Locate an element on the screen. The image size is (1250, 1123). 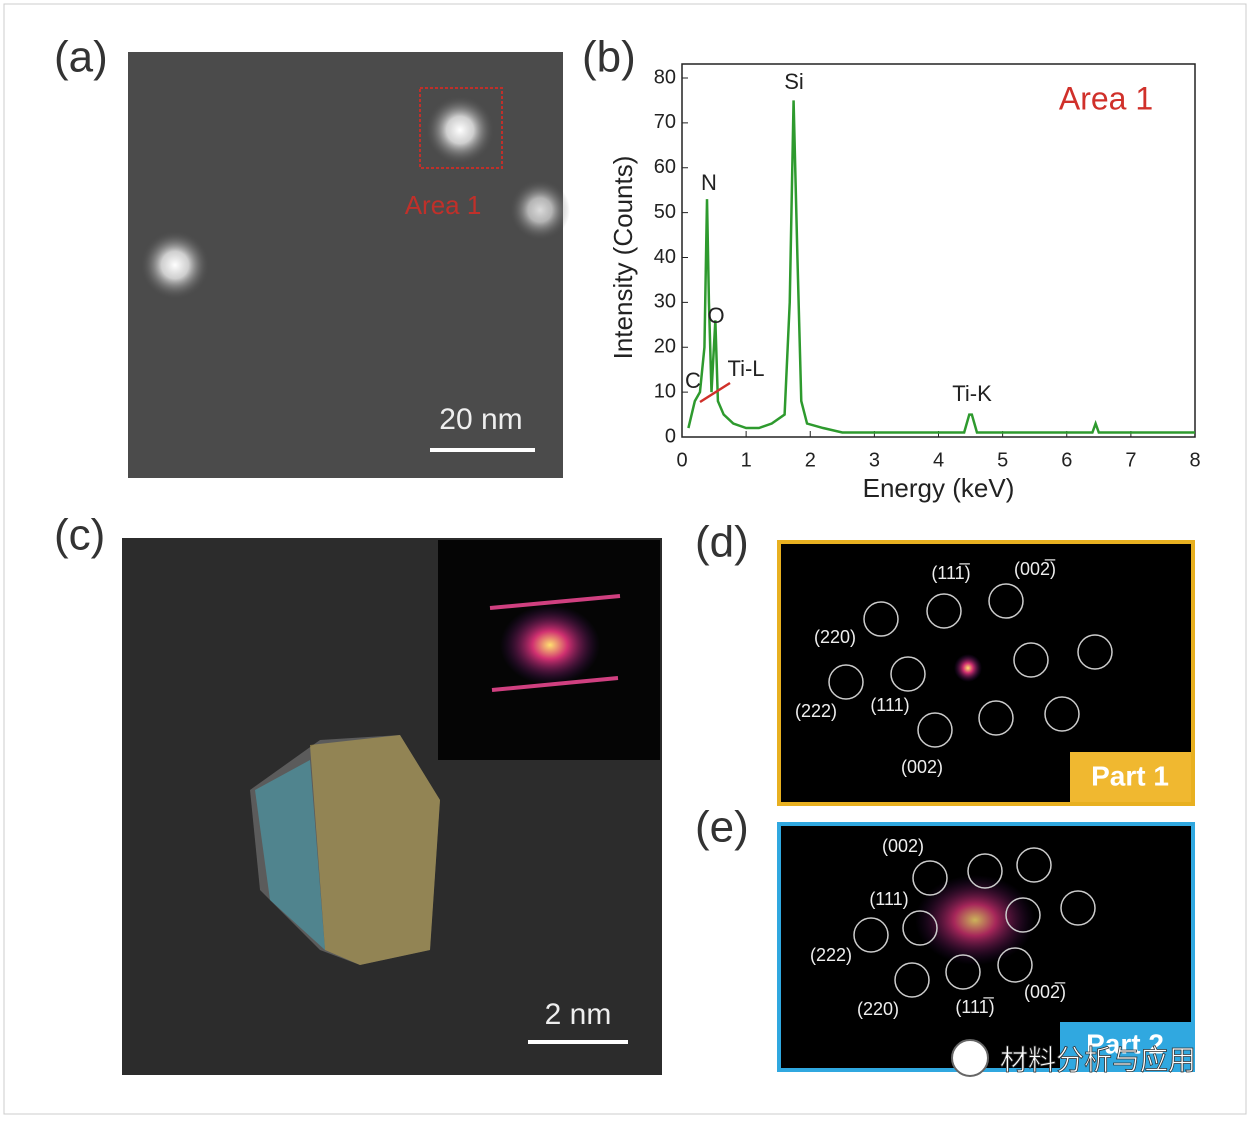
y-tick-label: 40 is located at coordinates (665, 257).